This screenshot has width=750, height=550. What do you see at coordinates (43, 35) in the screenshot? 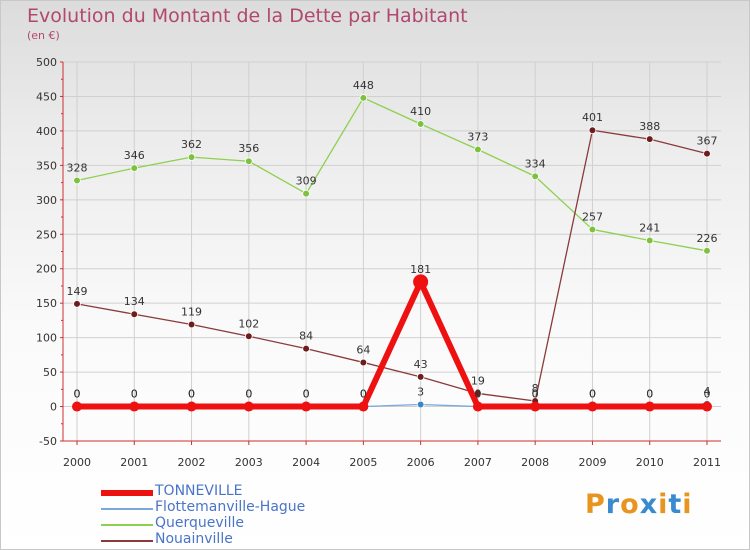
I see `chart-subtitle: (en €)` at bounding box center [43, 35].